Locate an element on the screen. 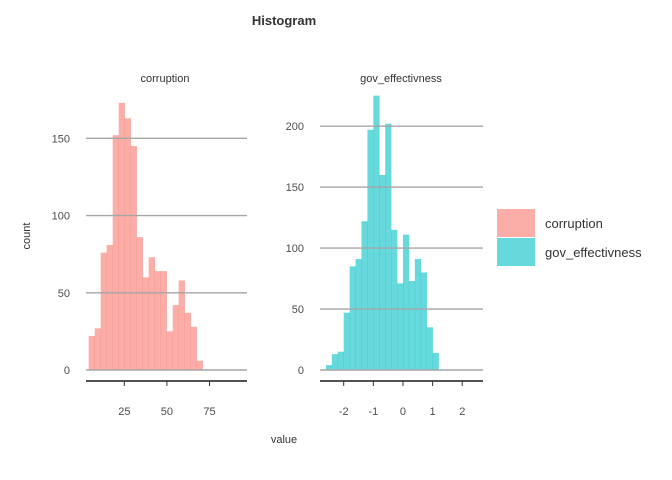  legend-key-gov-effectivness is located at coordinates (516, 252).